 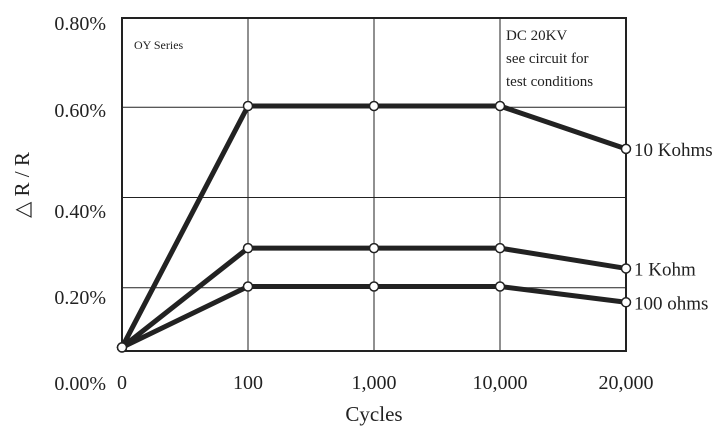 I want to click on y-tick-label-2: 0.40%, so click(x=80, y=212).